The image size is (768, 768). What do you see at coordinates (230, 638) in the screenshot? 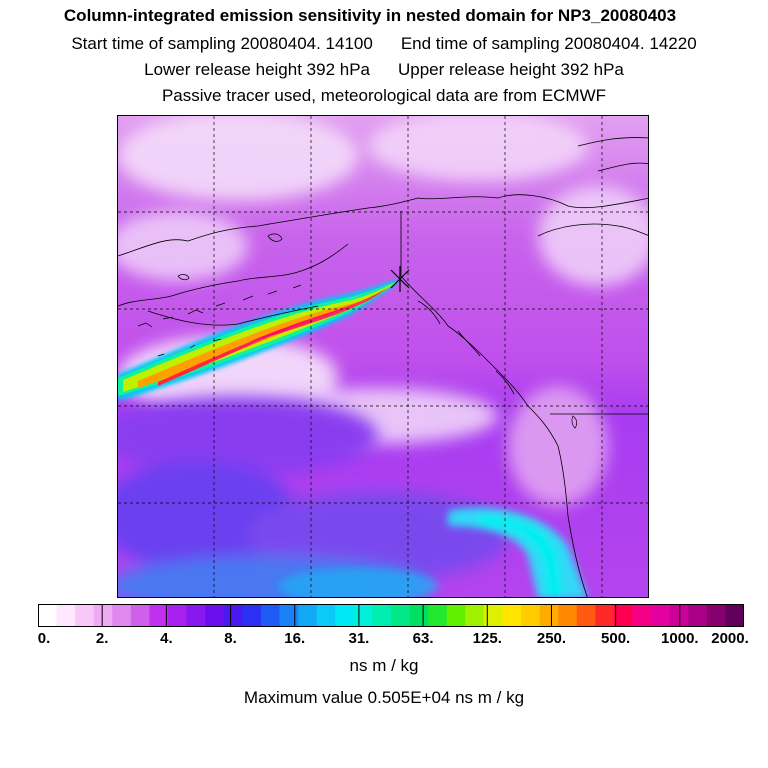
I see `colorbar-tick-label: 8.` at bounding box center [230, 638].